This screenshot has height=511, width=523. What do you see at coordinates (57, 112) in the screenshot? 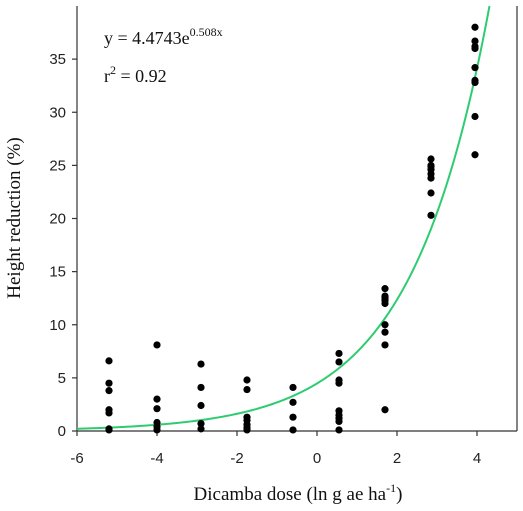
I see `y-tick-label: 30` at bounding box center [57, 112].